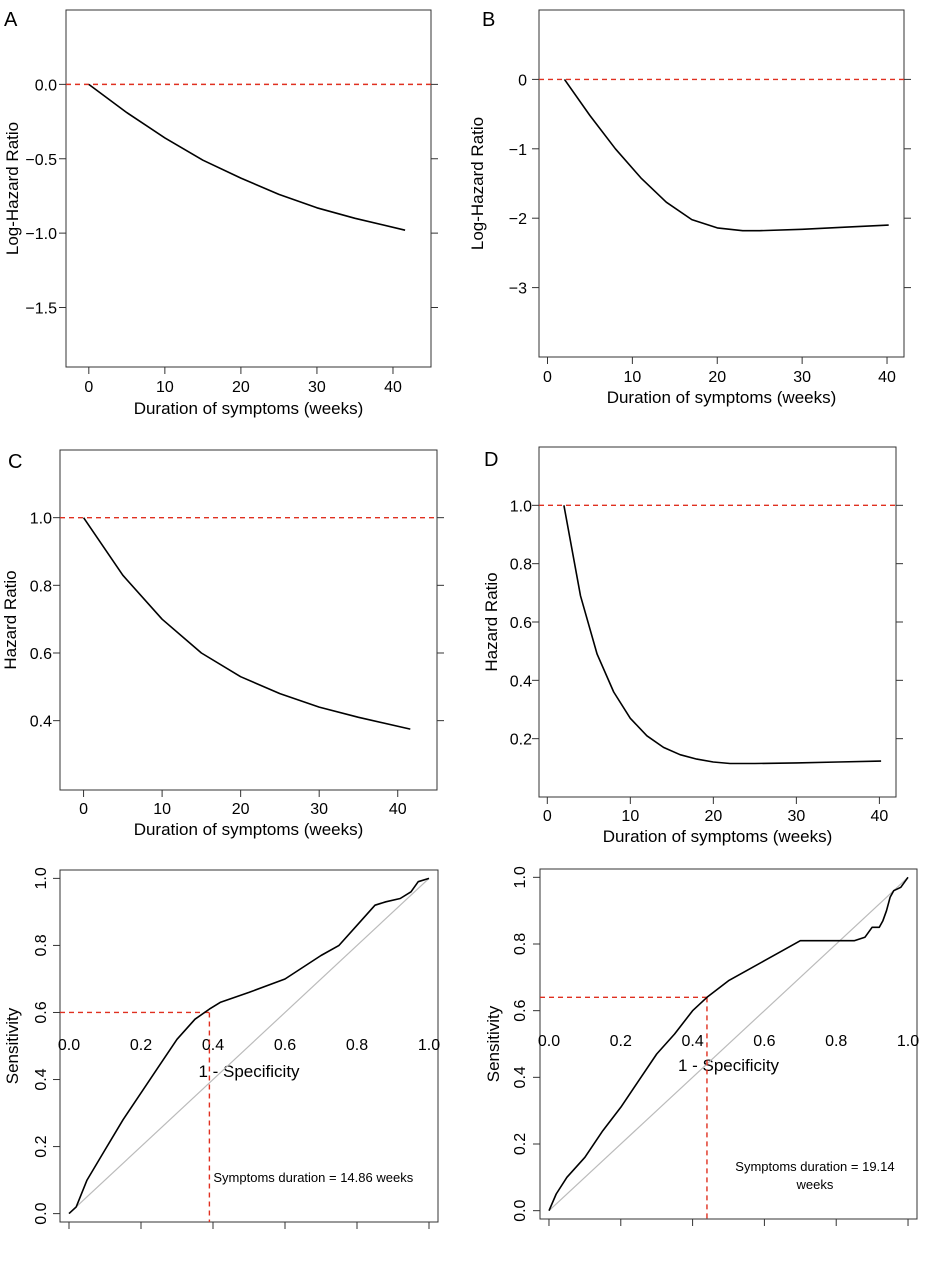  Describe the element at coordinates (718, 836) in the screenshot. I see `panel-d-xlabel: Duration of symptoms (weeks)` at that location.